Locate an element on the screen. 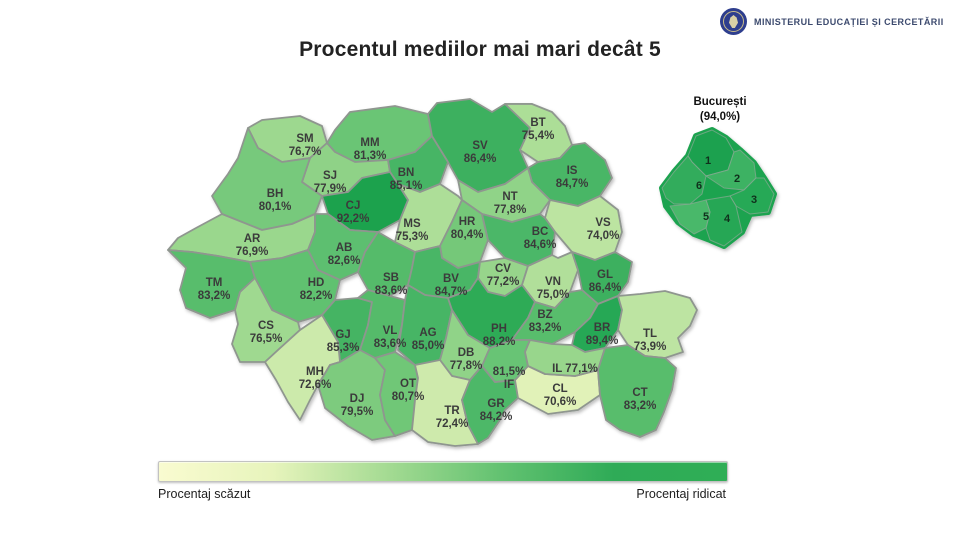 The width and height of the screenshot is (960, 540). county-label-ct: 83,2% is located at coordinates (640, 406).